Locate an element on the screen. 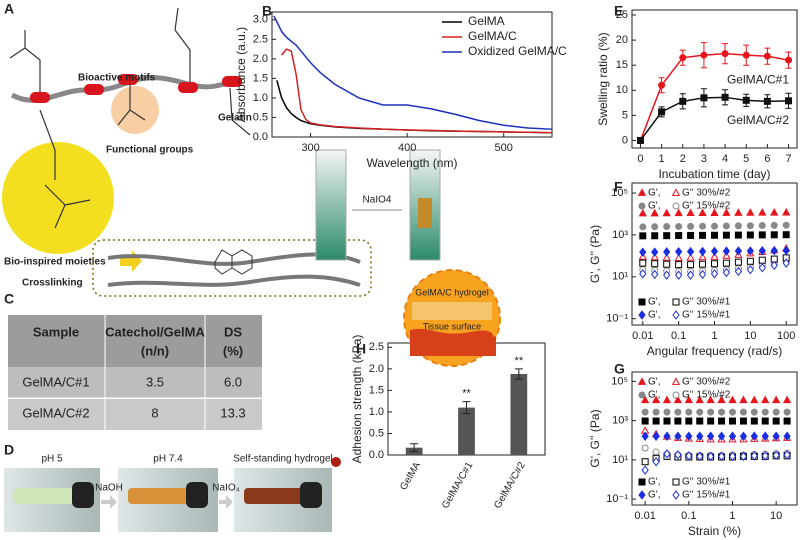  table-cell: 8 is located at coordinates (154, 412).